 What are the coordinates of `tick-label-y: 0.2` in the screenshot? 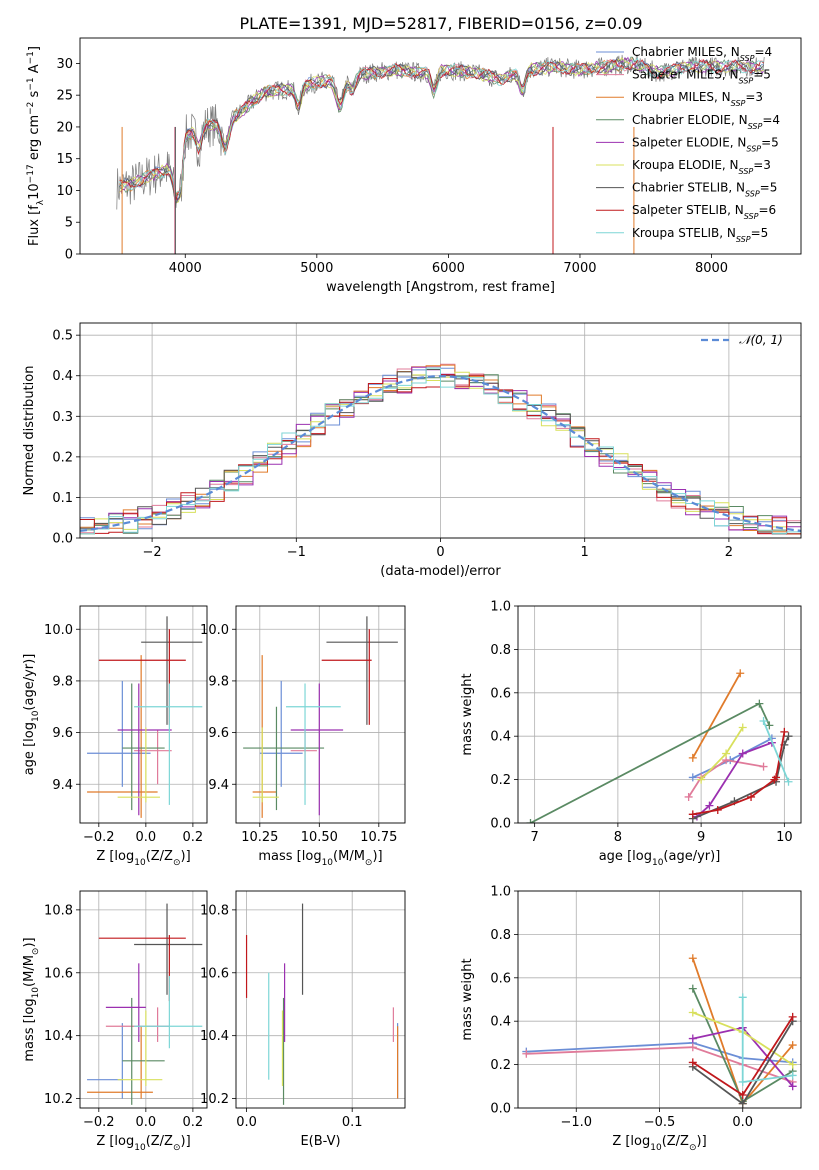 It's located at (62, 457).